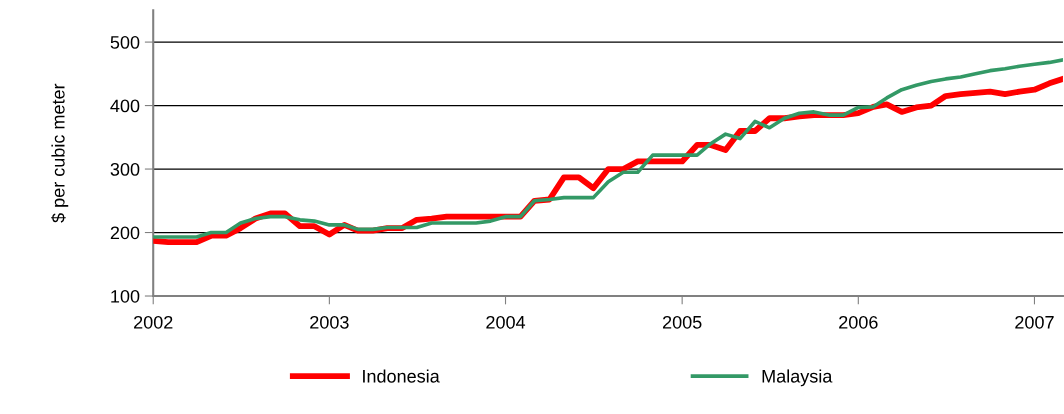  What do you see at coordinates (329, 322) in the screenshot?
I see `x-tick-label: 2003` at bounding box center [329, 322].